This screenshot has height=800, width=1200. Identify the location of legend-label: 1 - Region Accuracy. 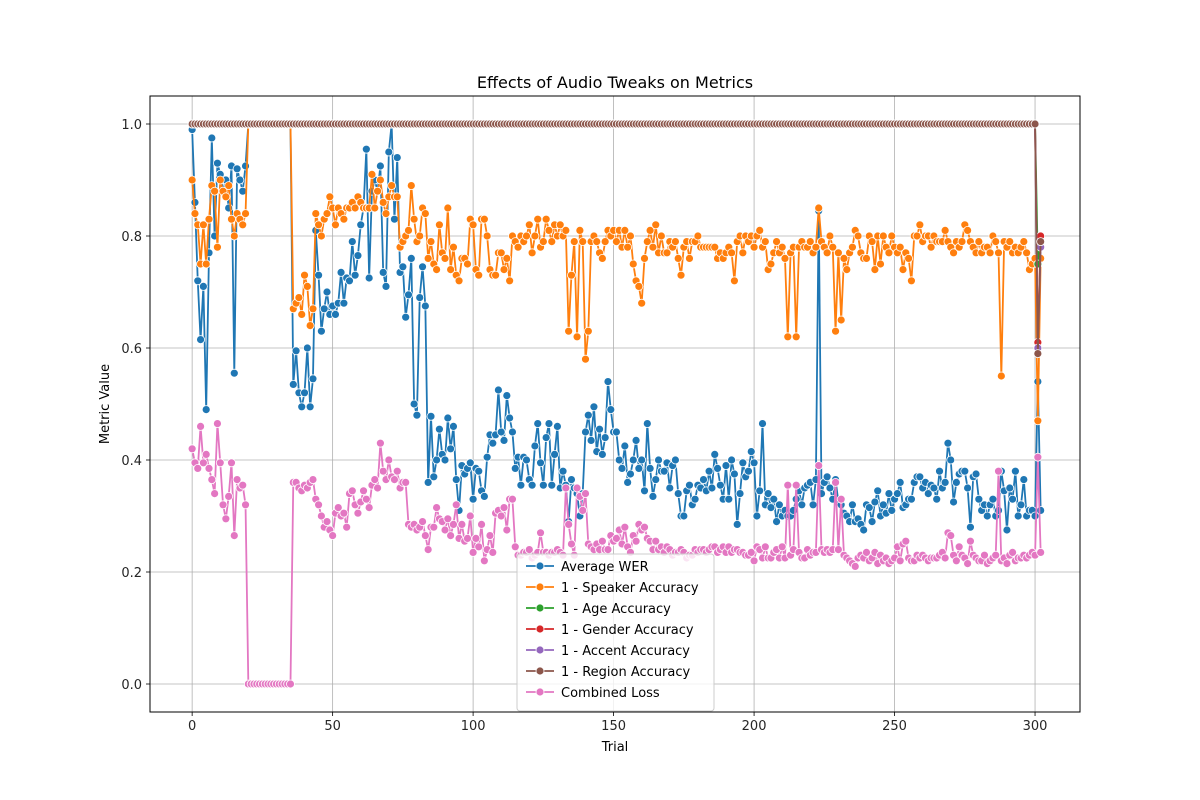
(626, 672).